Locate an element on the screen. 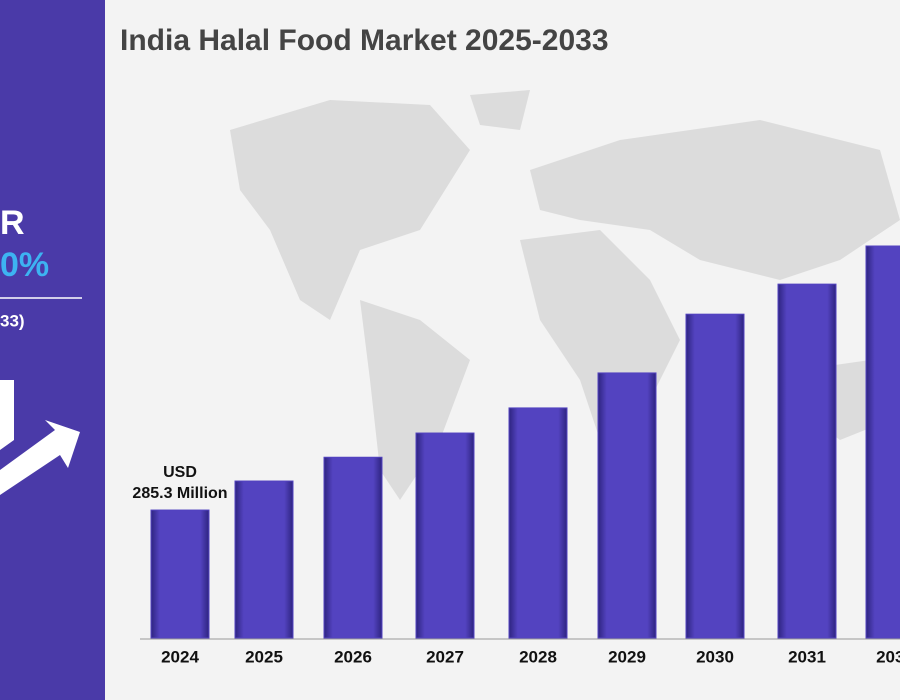  x-tick-label: 2029 is located at coordinates (627, 656).